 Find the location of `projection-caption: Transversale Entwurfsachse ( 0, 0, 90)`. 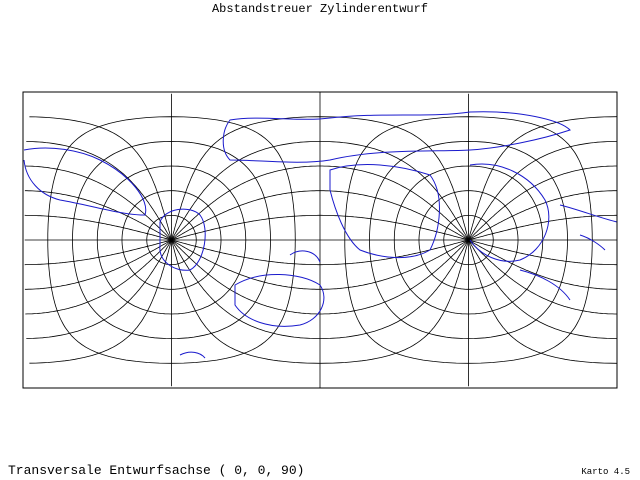

projection-caption: Transversale Entwurfsachse ( 0, 0, 90) is located at coordinates (156, 470).